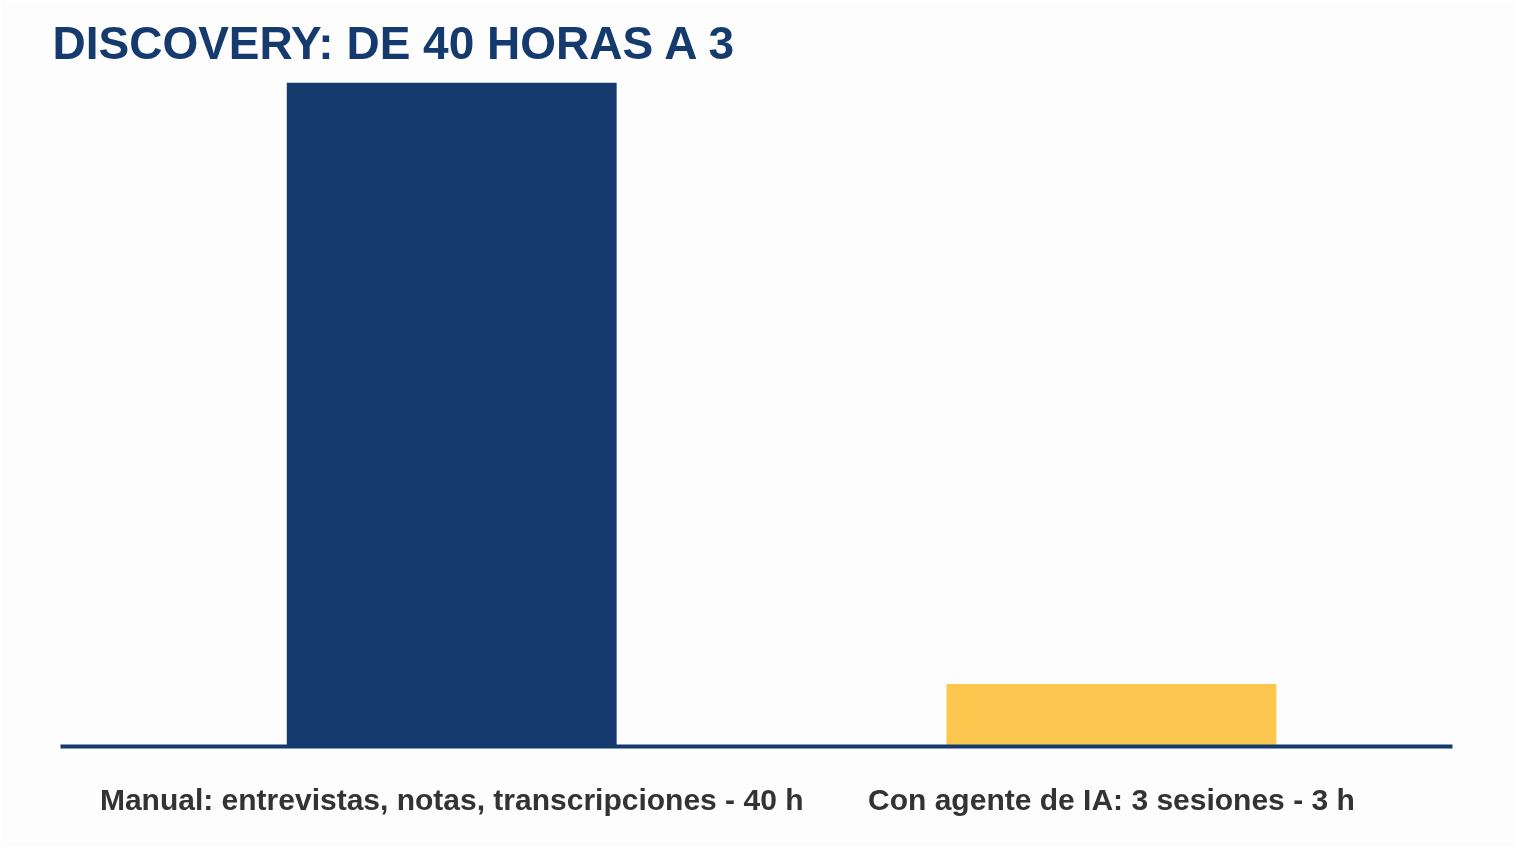 Image resolution: width=1536 pixels, height=864 pixels. What do you see at coordinates (393, 42) in the screenshot?
I see `chart-title: DISCOVERY: DE 40 HORAS A 3` at bounding box center [393, 42].